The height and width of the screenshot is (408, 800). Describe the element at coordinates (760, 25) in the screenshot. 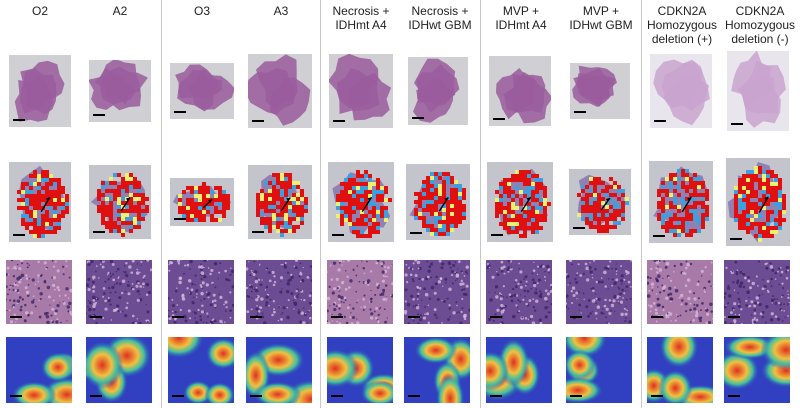

I see `column-label-cdkn2a-negative: CDKN2A Homozygous deletion (-)` at that location.